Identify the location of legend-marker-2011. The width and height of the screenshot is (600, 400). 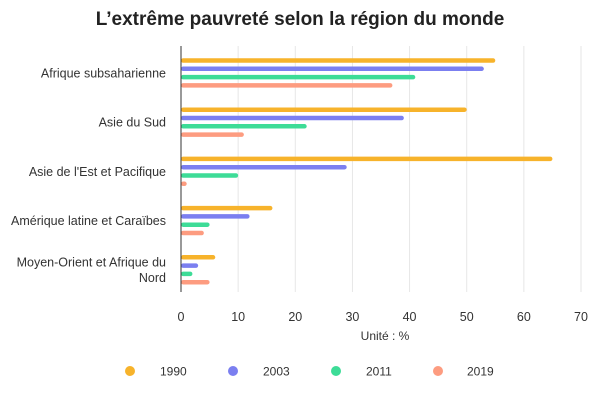
(336, 371).